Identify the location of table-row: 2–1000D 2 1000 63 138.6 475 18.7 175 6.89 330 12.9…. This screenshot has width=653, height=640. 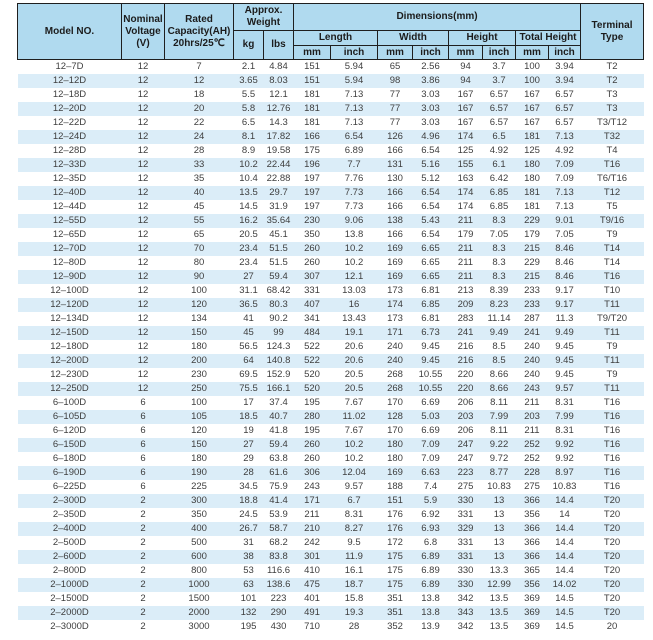
(330, 585).